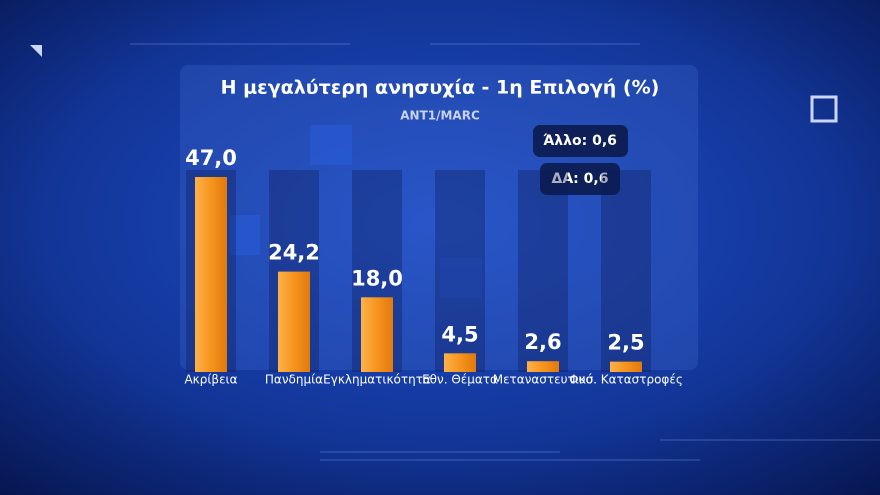  Describe the element at coordinates (294, 253) in the screenshot. I see `value-label: 24,2` at that location.